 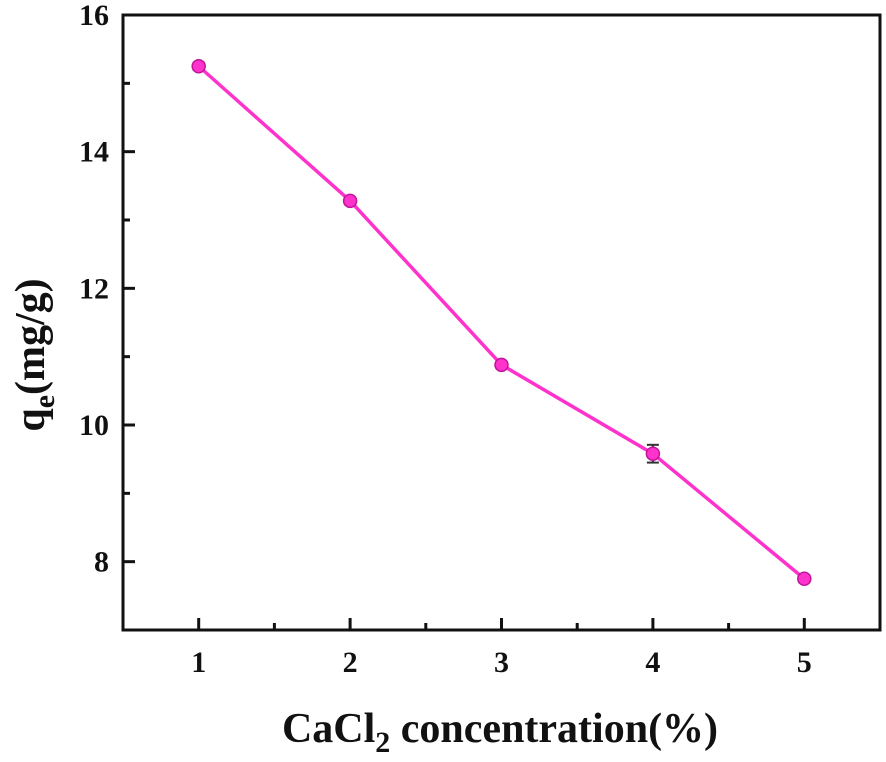 What do you see at coordinates (804, 662) in the screenshot?
I see `x-tick-label: 5` at bounding box center [804, 662].